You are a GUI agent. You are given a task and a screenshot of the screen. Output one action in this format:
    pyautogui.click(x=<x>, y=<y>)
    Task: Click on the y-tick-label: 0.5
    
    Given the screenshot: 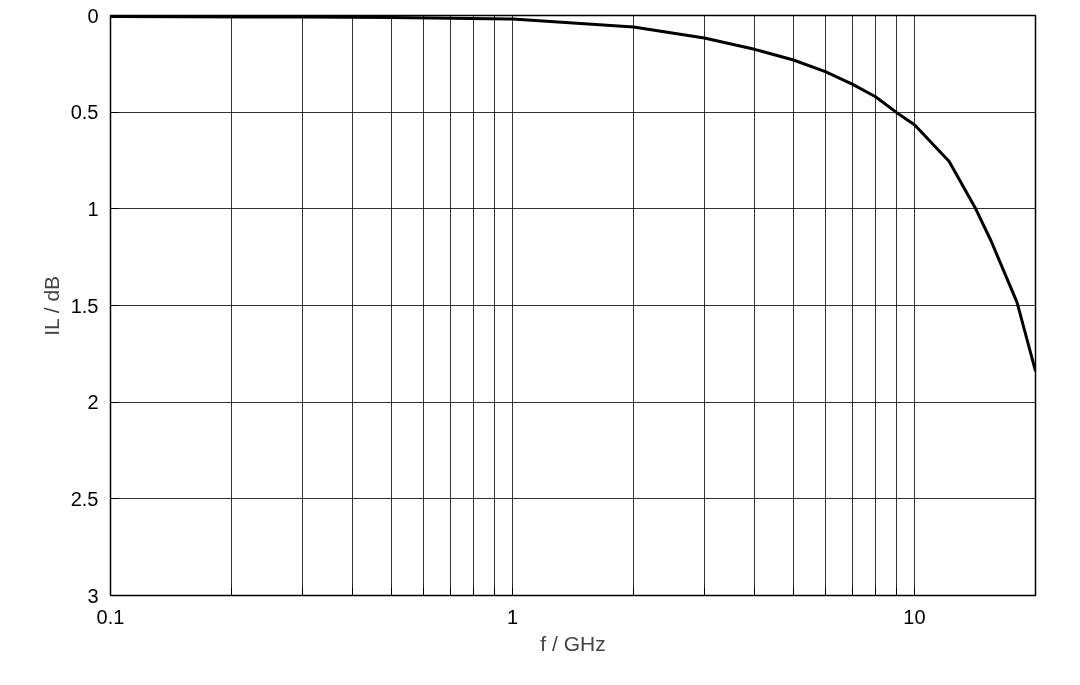 What is the action you would take?
    pyautogui.click(x=84, y=112)
    